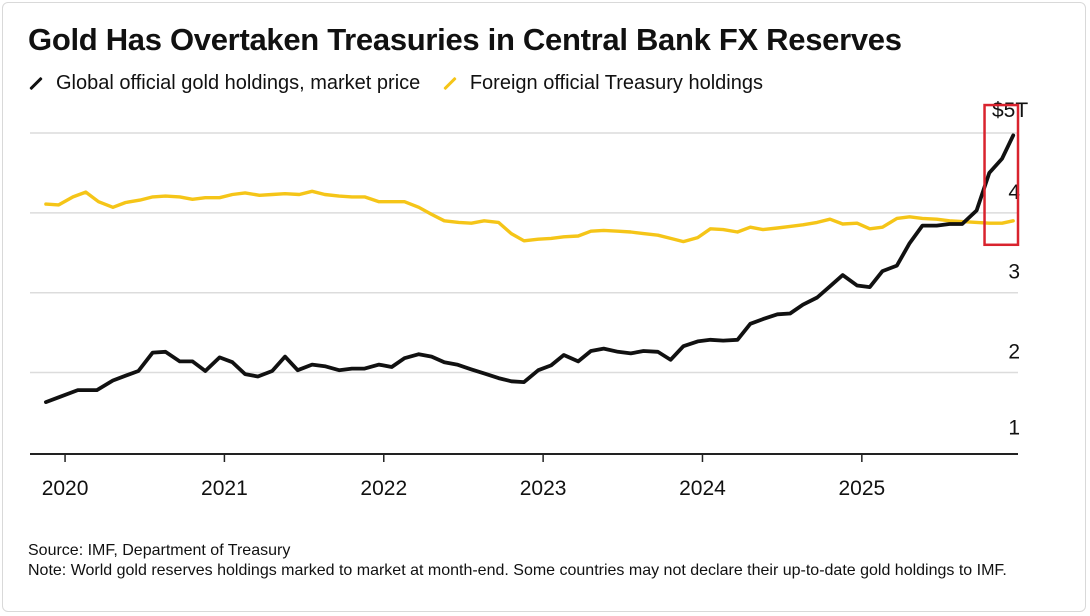 This screenshot has height=616, width=1090. Describe the element at coordinates (543, 488) in the screenshot. I see `x-tick-label-2023: 2023` at that location.